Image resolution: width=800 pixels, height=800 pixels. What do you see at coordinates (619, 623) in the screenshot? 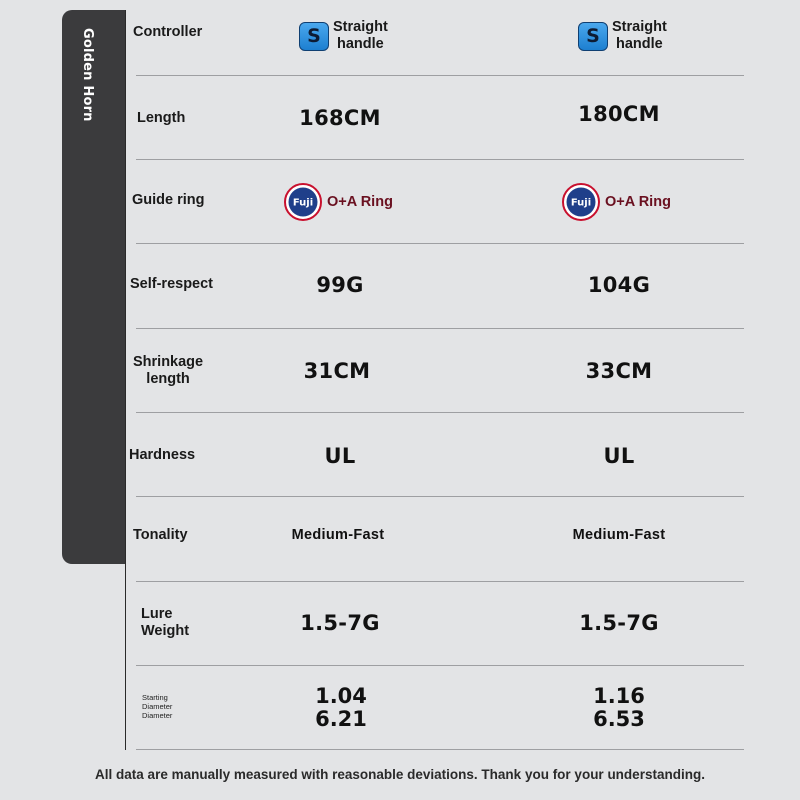
I see `lure-weight-col2: 1.5-7G` at bounding box center [619, 623].